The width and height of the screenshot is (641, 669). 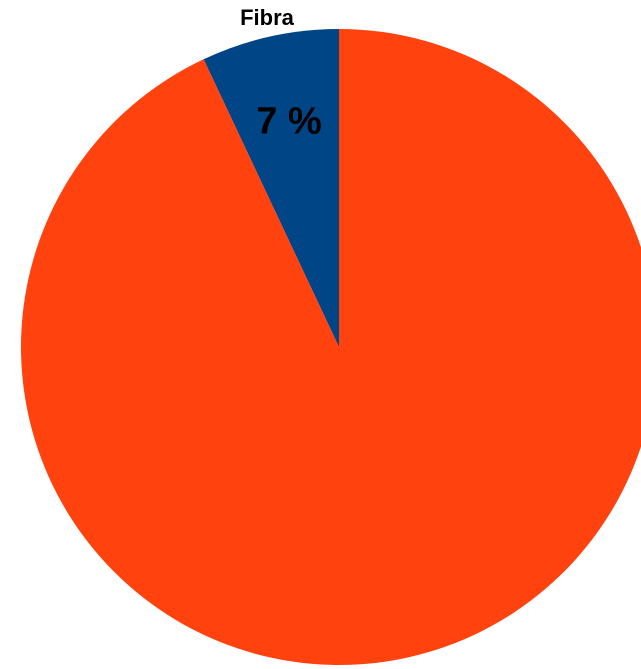 I want to click on pie-slice-fibra, so click(x=271, y=188).